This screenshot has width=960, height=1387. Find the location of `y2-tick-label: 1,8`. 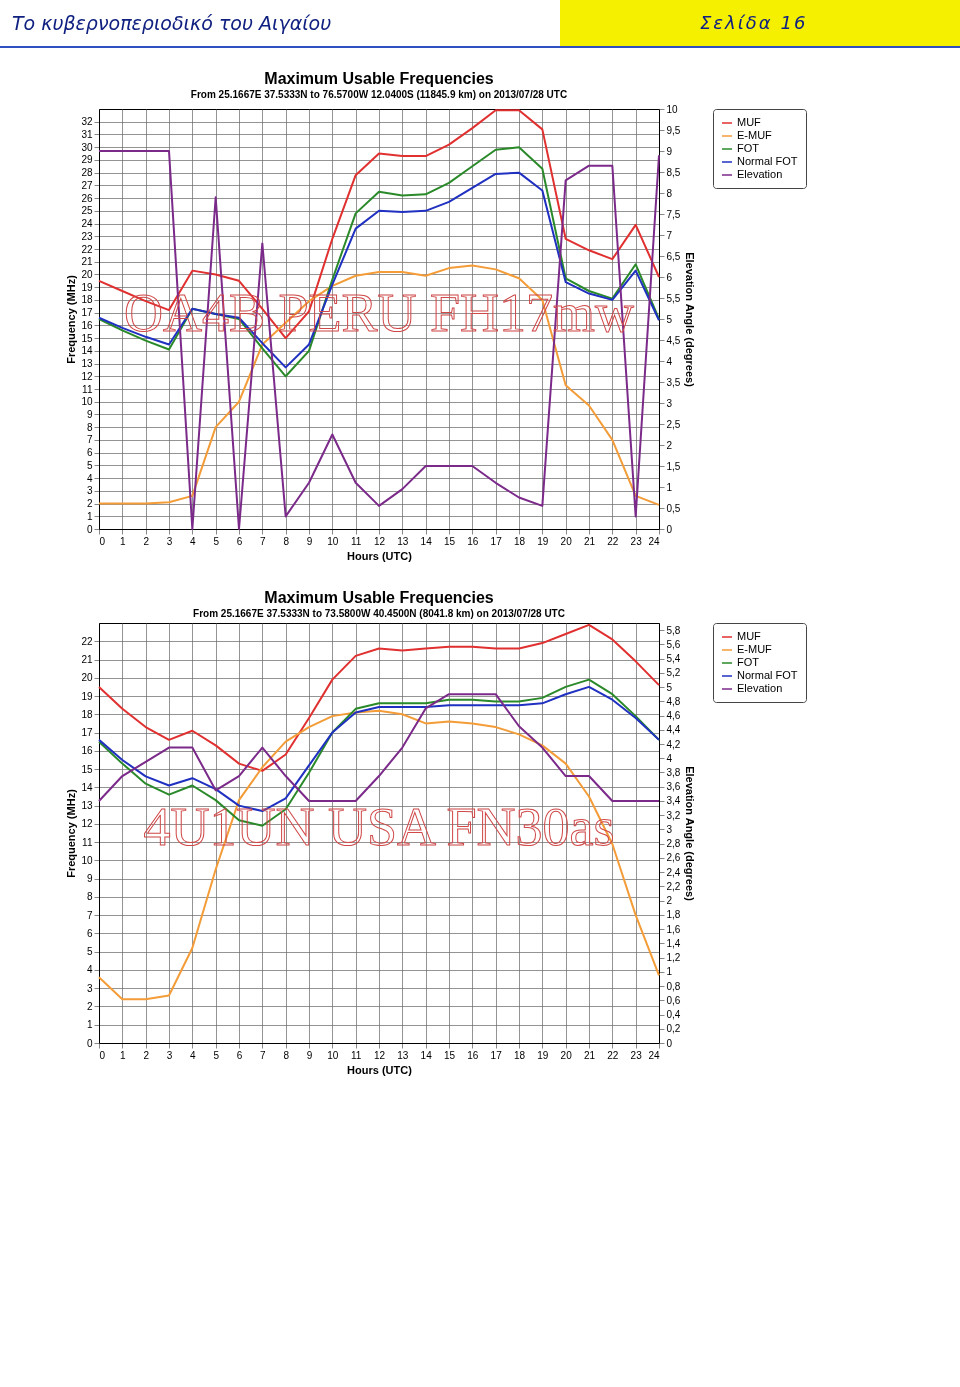

y2-tick-label: 1,8 is located at coordinates (673, 915).